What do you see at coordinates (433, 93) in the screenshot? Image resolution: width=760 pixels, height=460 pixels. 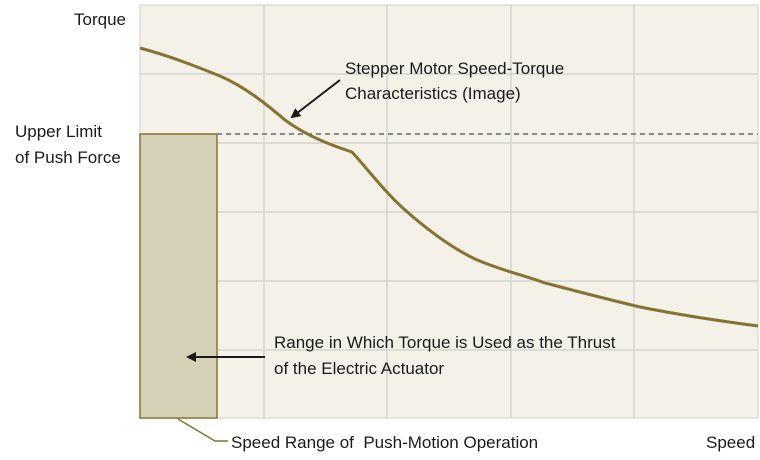 I see `curve-callout-line2: Characteristics (Image)` at bounding box center [433, 93].